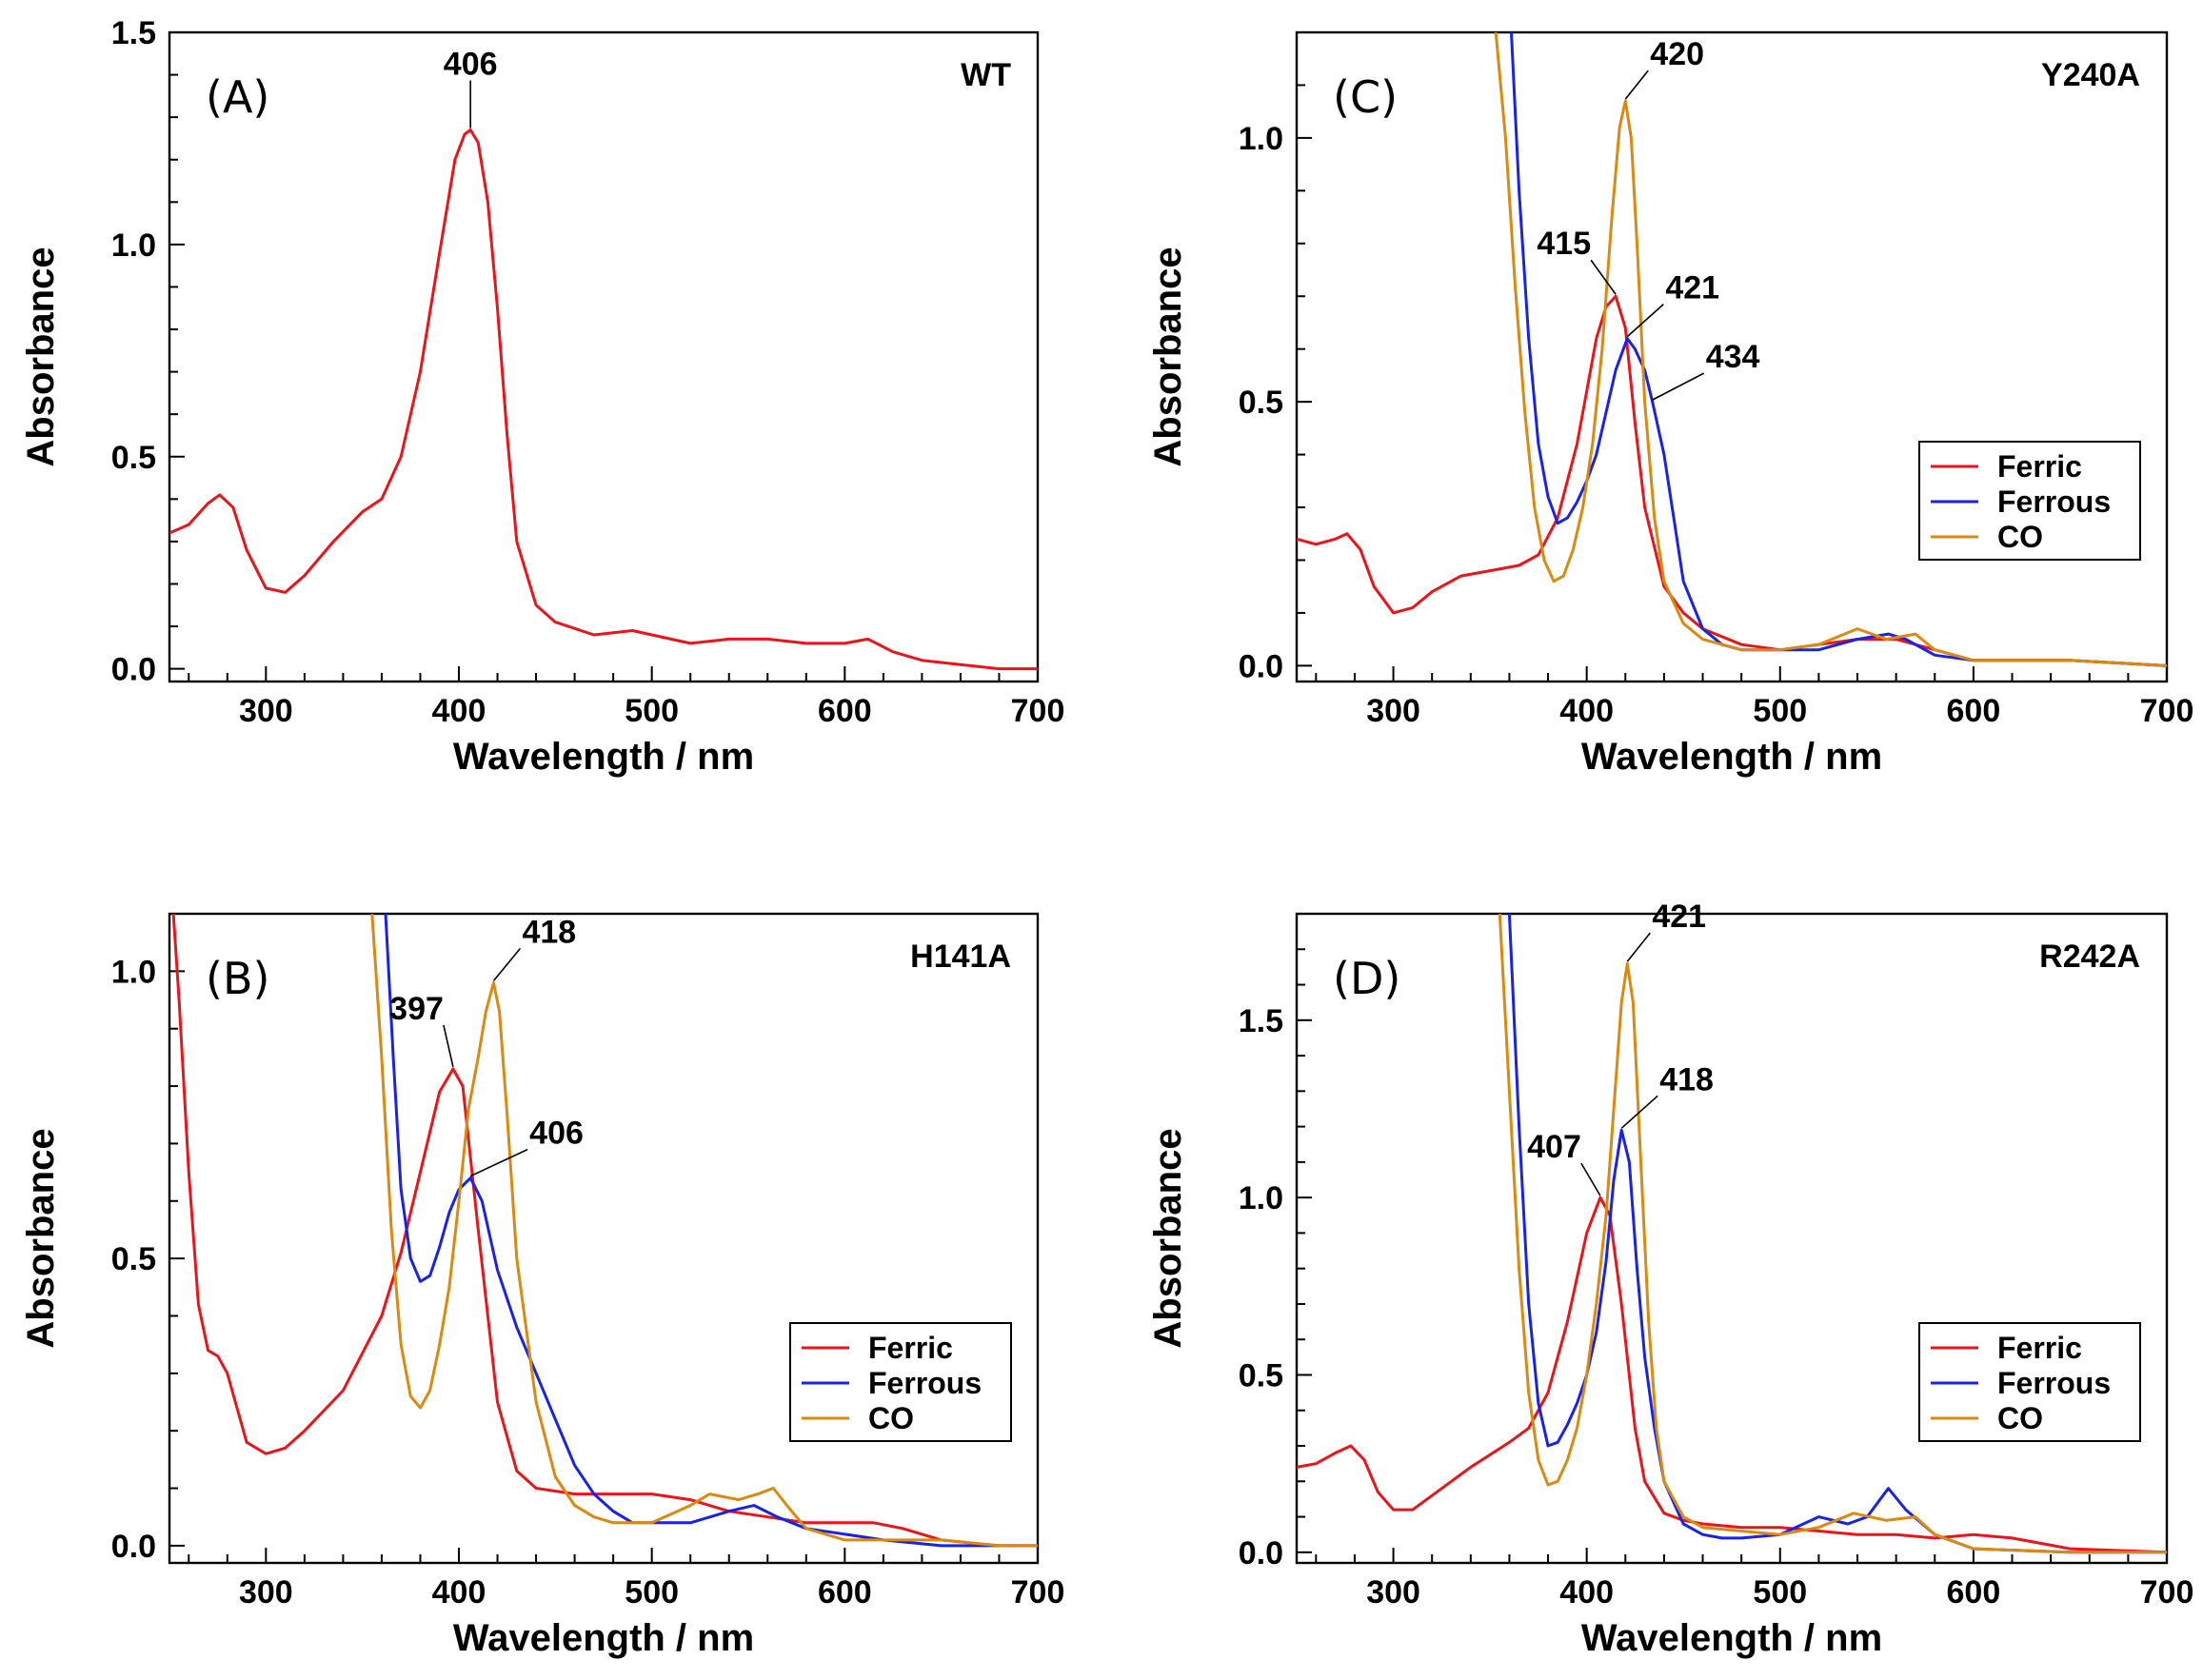 The width and height of the screenshot is (2203, 1680). Describe the element at coordinates (961, 957) in the screenshot. I see `variant-label: H141A` at that location.